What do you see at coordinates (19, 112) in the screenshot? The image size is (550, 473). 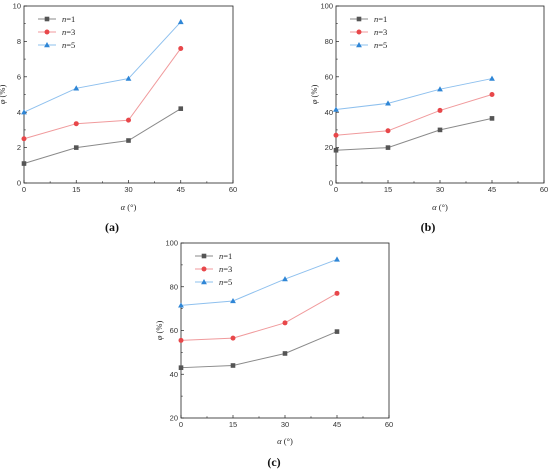 I see `y-tick-label: 4` at bounding box center [19, 112].